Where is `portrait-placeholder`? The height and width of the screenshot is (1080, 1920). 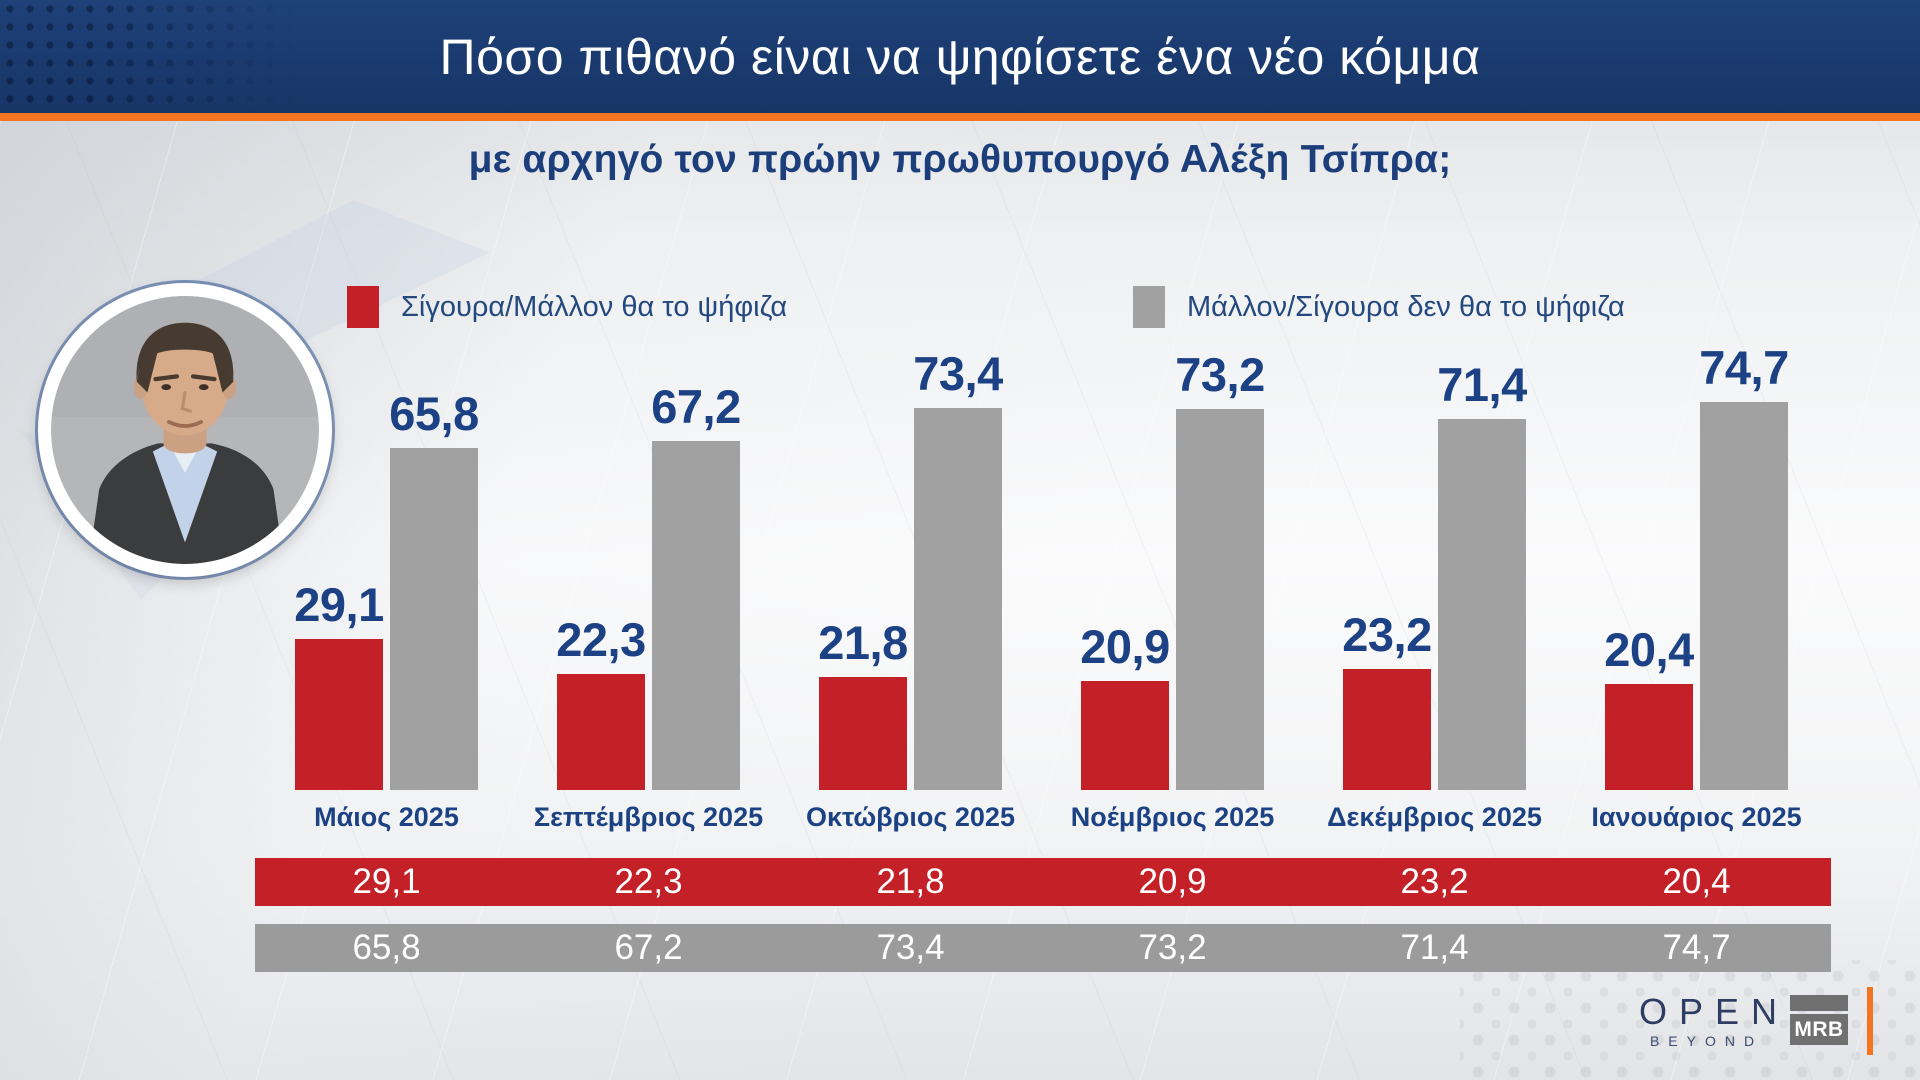 portrait-placeholder is located at coordinates (185, 430).